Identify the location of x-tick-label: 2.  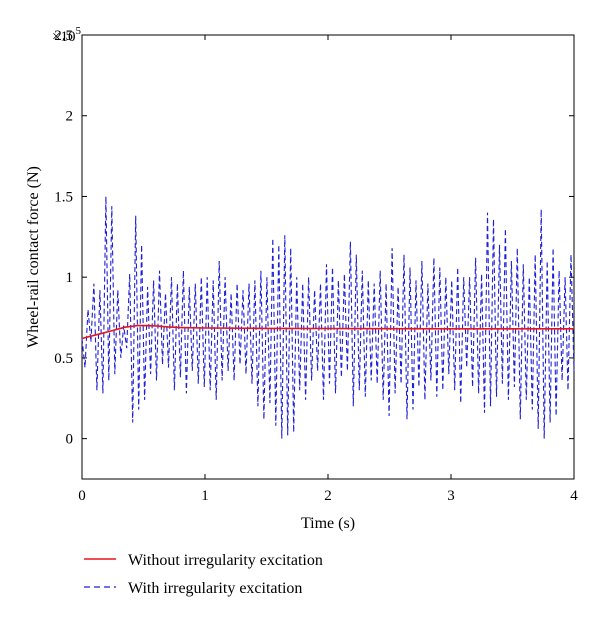
(328, 496).